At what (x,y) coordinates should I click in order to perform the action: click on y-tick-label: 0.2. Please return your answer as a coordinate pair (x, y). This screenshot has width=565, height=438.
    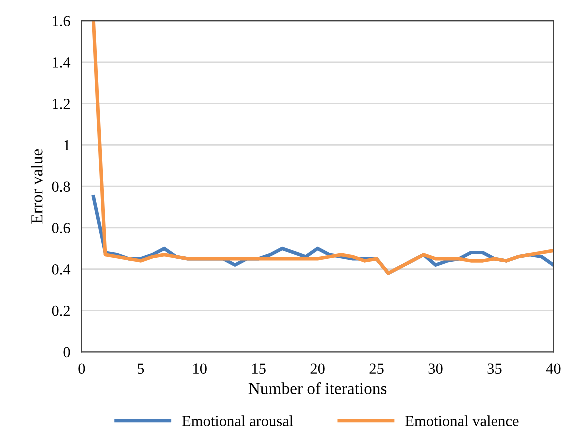
    Looking at the image, I should click on (61, 311).